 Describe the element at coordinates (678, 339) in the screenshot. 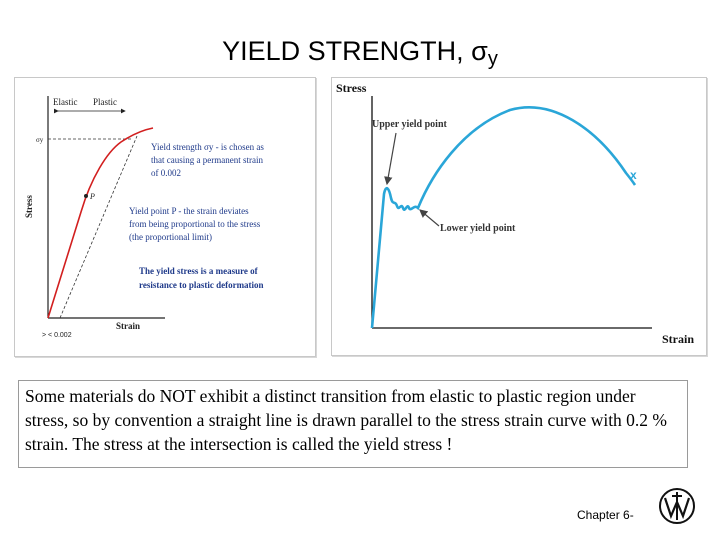

I see `right-x-axis-label: Strain` at that location.